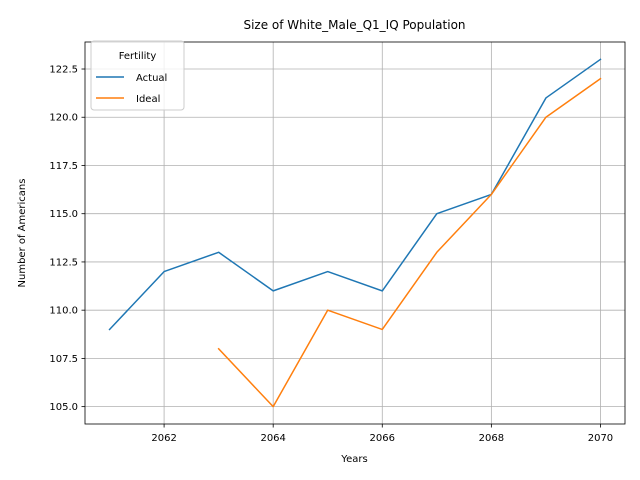  Describe the element at coordinates (22, 233) in the screenshot. I see `y-axis-title: Number of Americans` at that location.